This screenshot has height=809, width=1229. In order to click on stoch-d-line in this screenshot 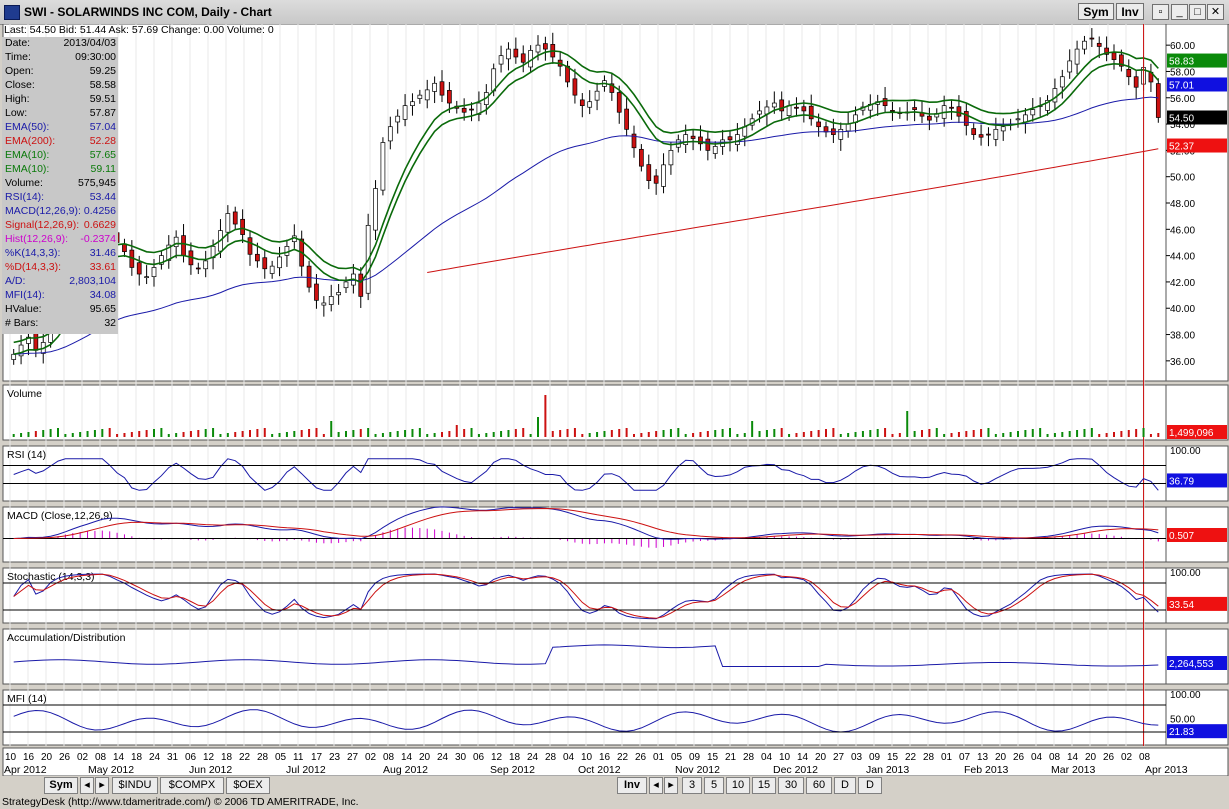, I will do `click(586, 596)`.